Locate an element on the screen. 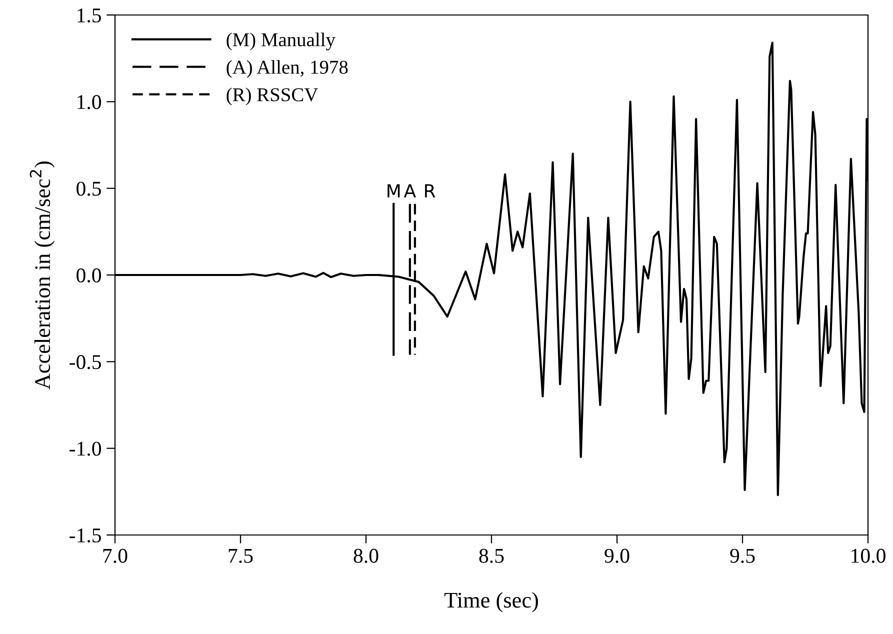 The height and width of the screenshot is (634, 893). y-axis-title: Acceleration in (cm/sec$^{2}$) is located at coordinates (42, 276).